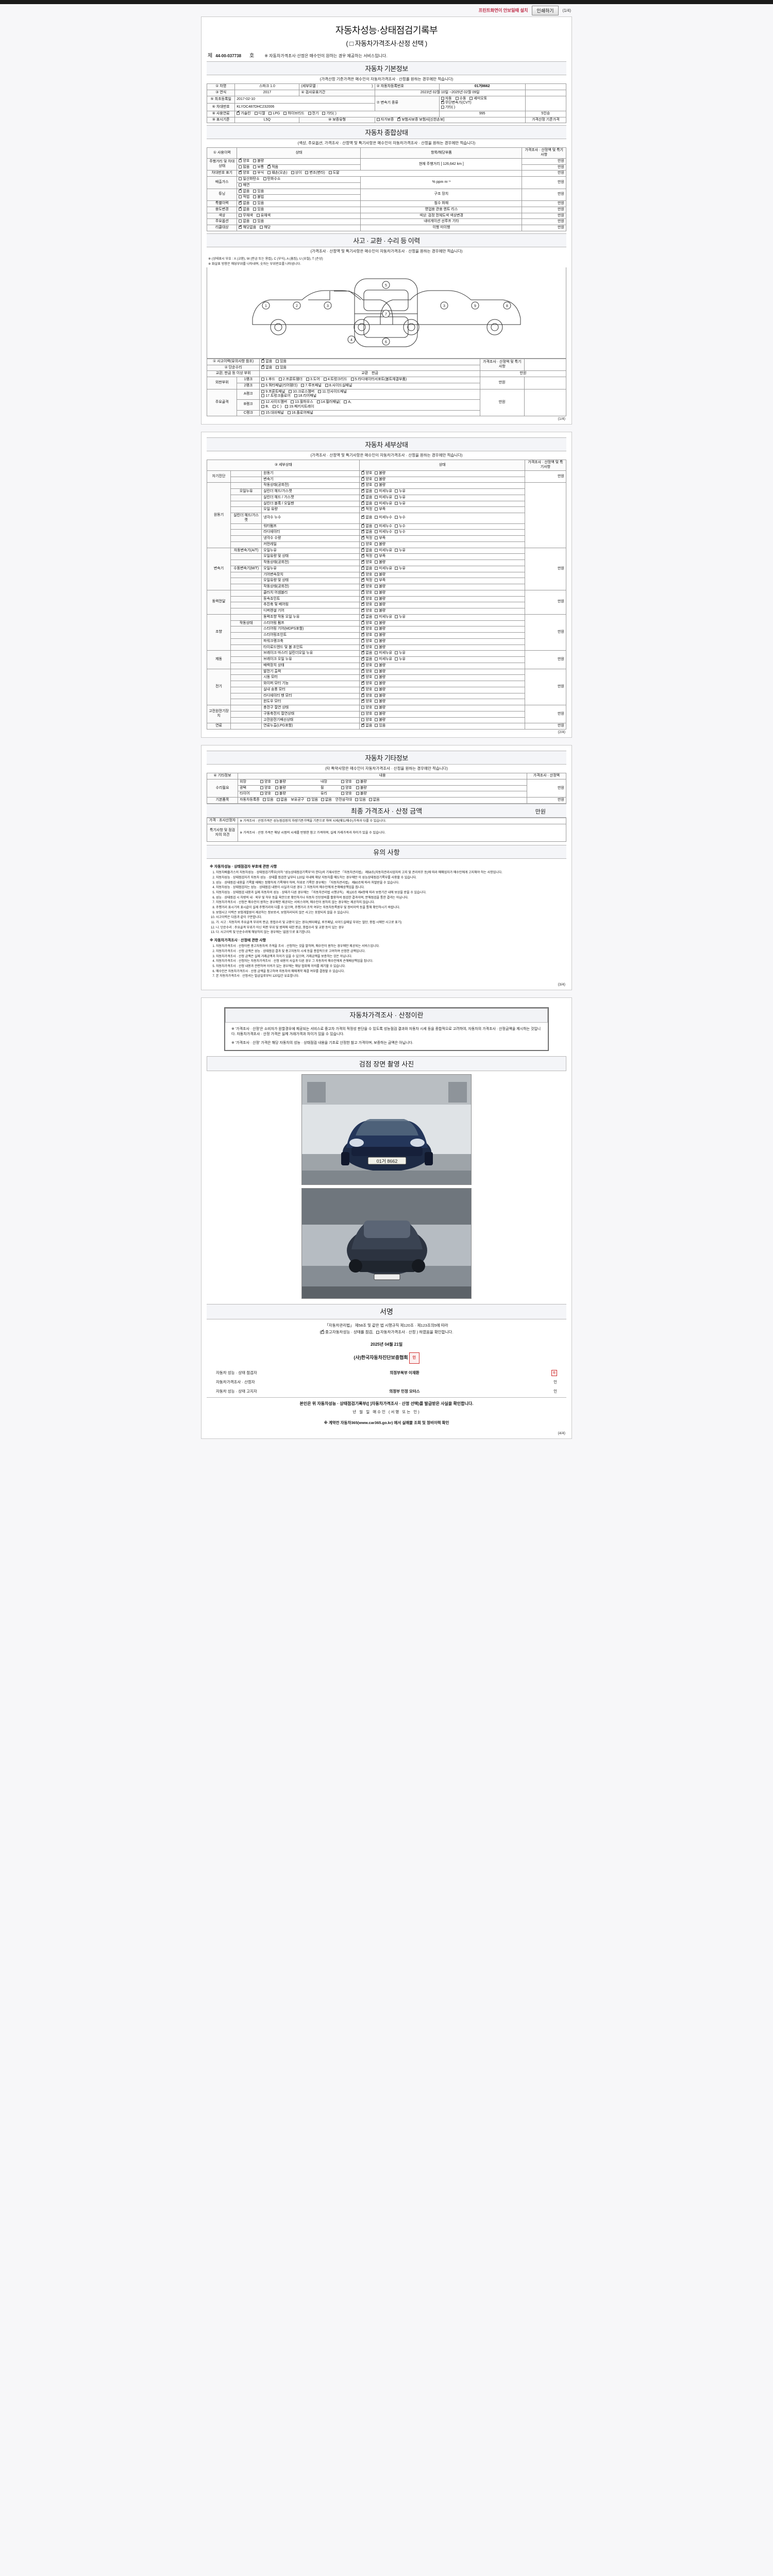 Image resolution: width=773 pixels, height=2576 pixels. I want to click on install-notice-link: 프린트화면이 안보일때 설치, so click(503, 10).